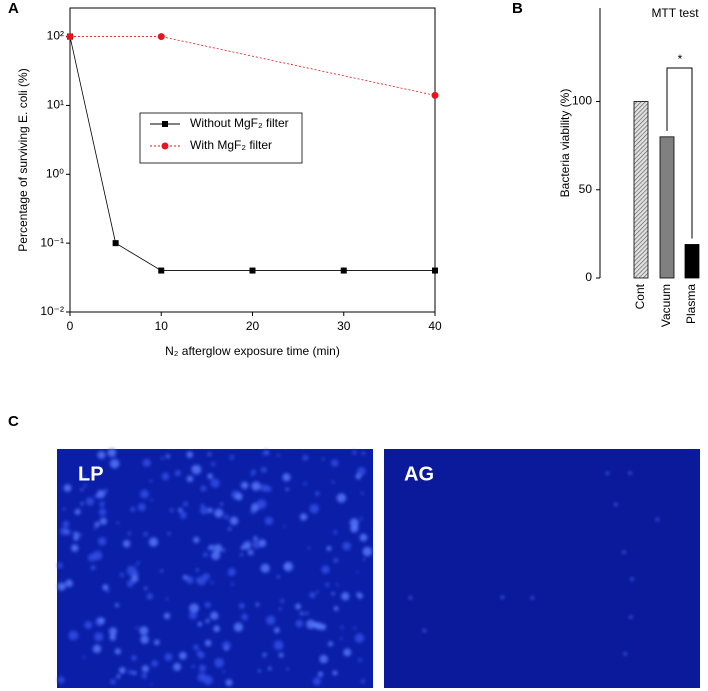  I want to click on y-tick-label: 10⁻¹, so click(52, 242).